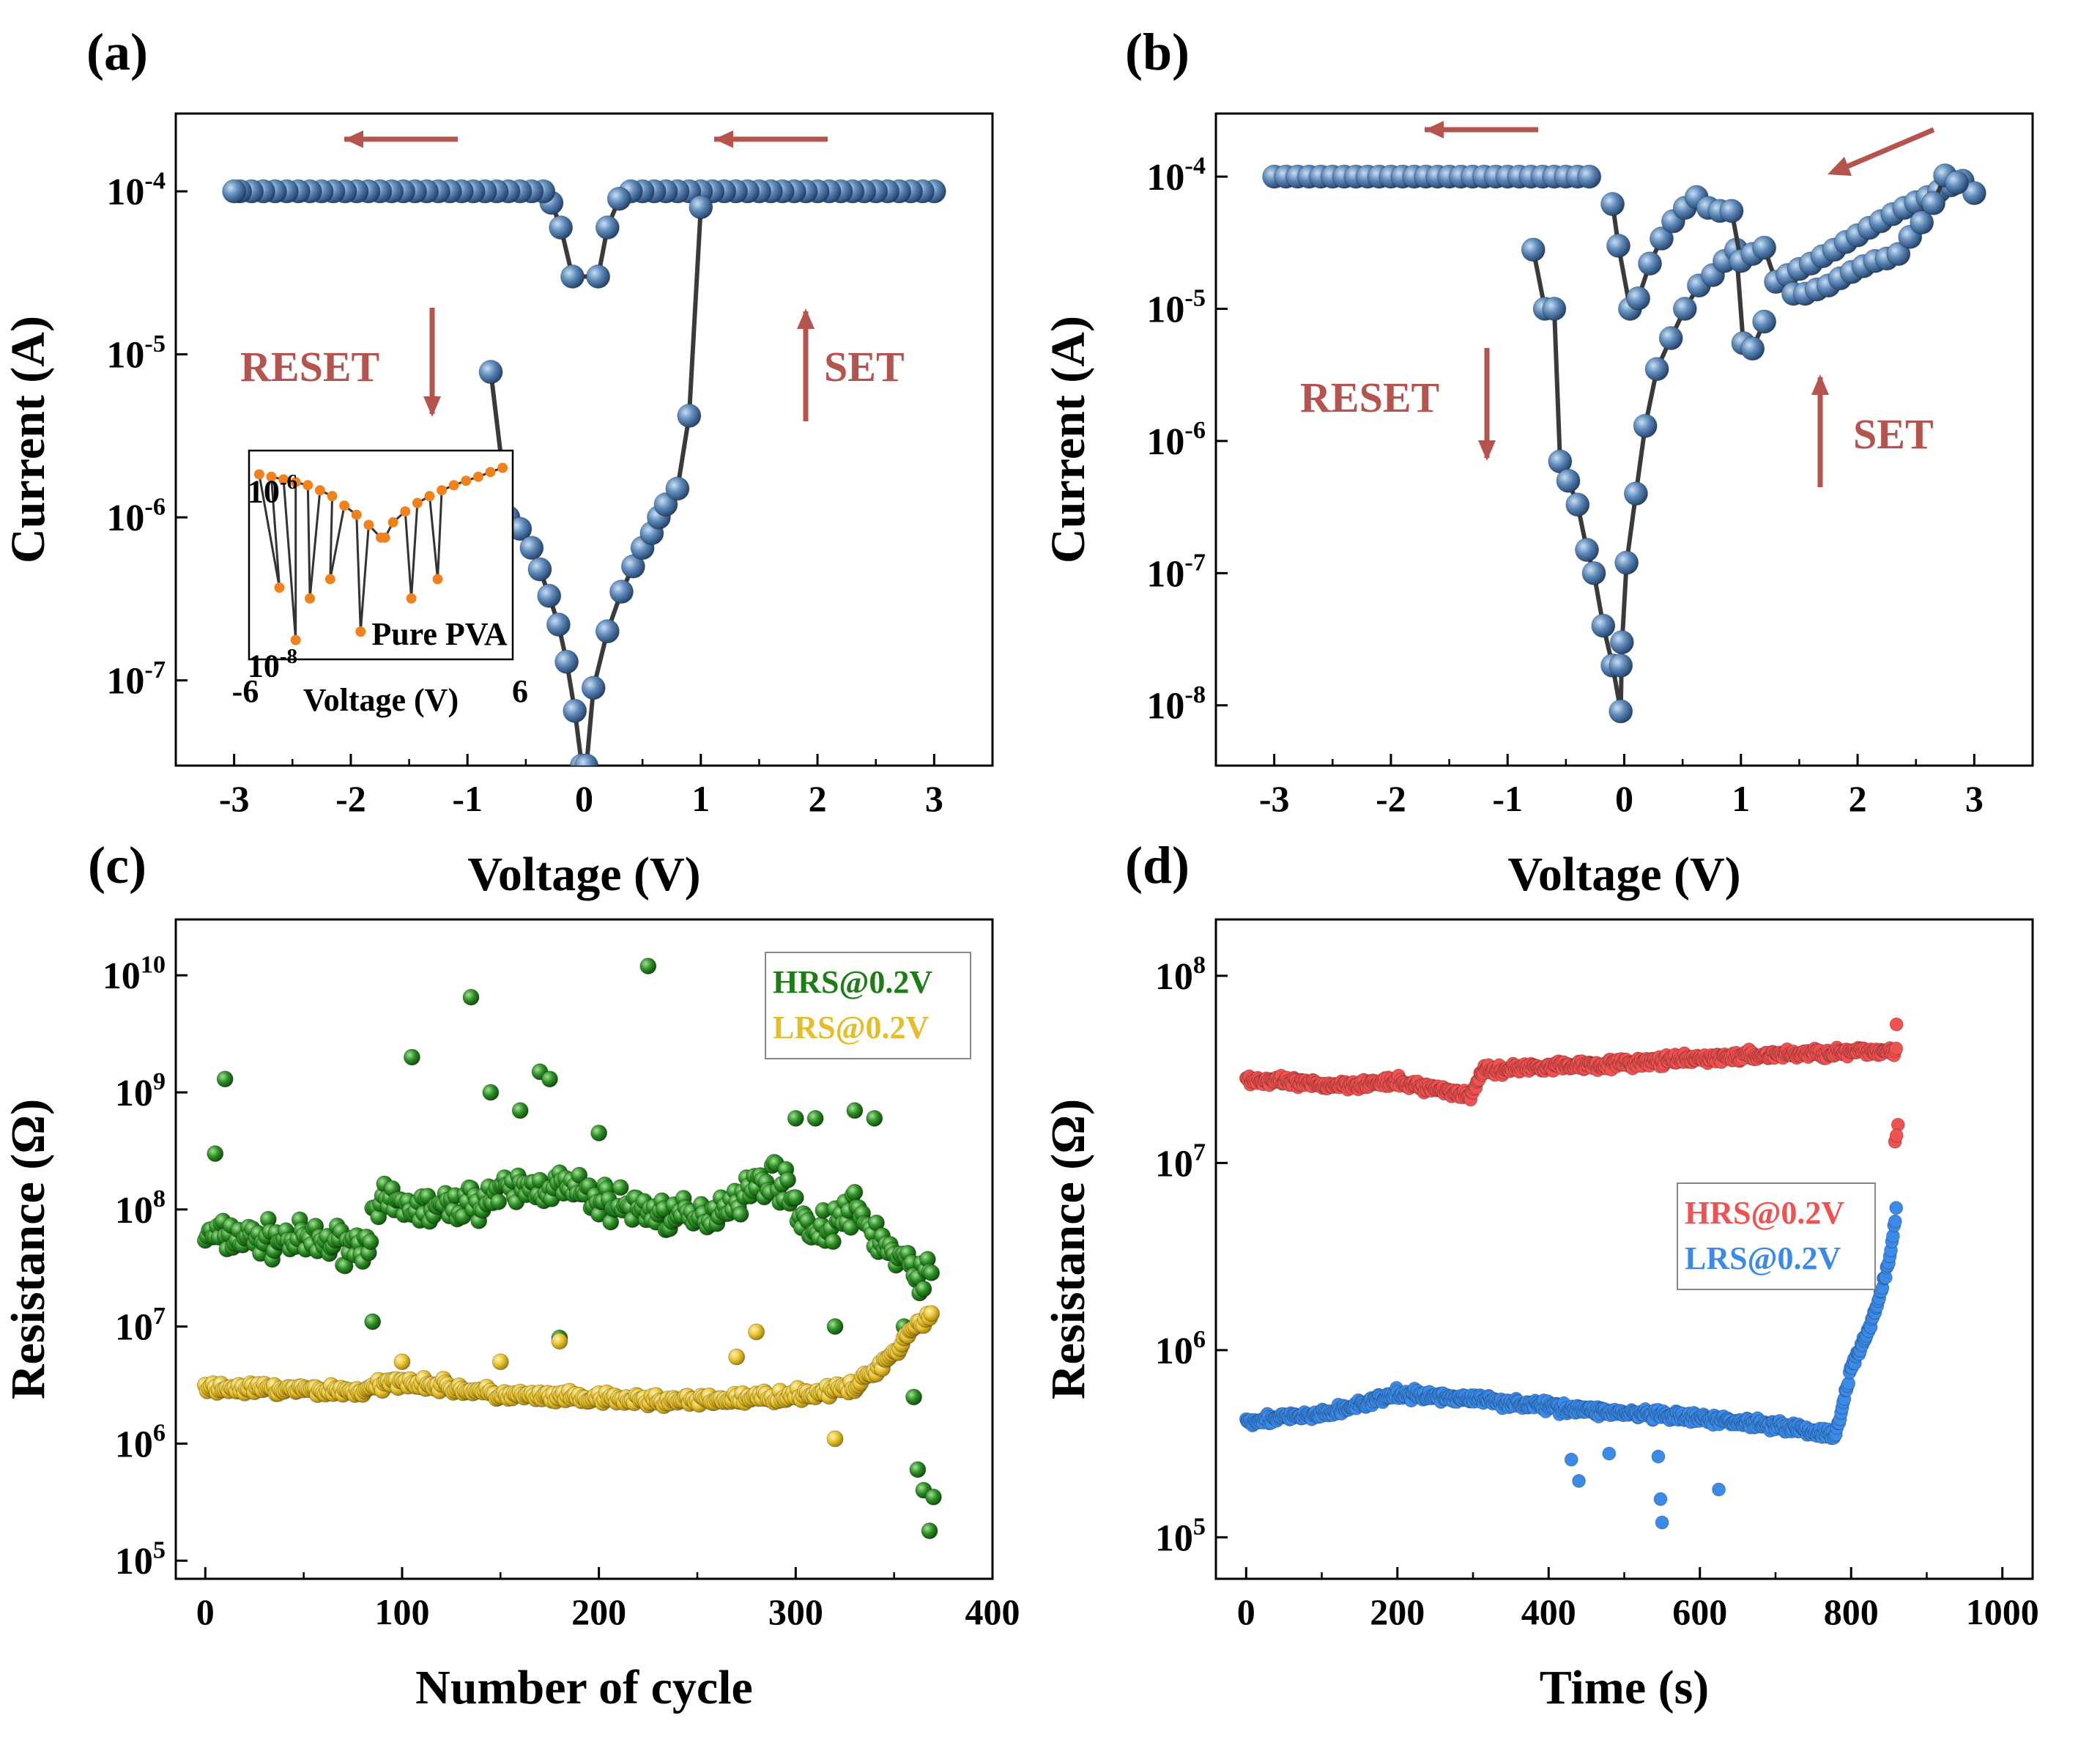 The width and height of the screenshot is (2100, 1740). What do you see at coordinates (140, 1559) in the screenshot?
I see `y-tick-label: 10⁵` at bounding box center [140, 1559].